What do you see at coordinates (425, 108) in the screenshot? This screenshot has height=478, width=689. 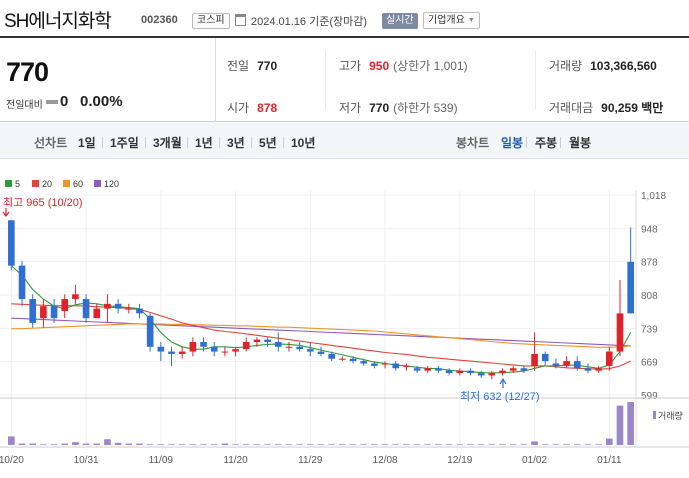 I see `lower-limit: (하한가 539)` at bounding box center [425, 108].